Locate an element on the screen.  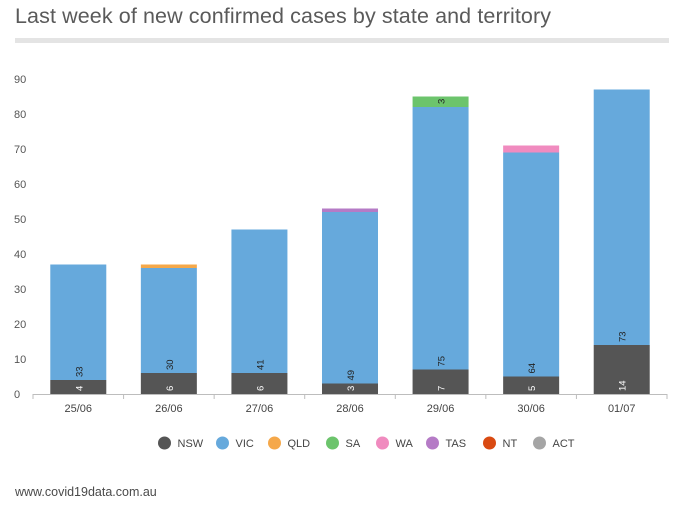
y-tick-label: 20 is located at coordinates (20, 325).